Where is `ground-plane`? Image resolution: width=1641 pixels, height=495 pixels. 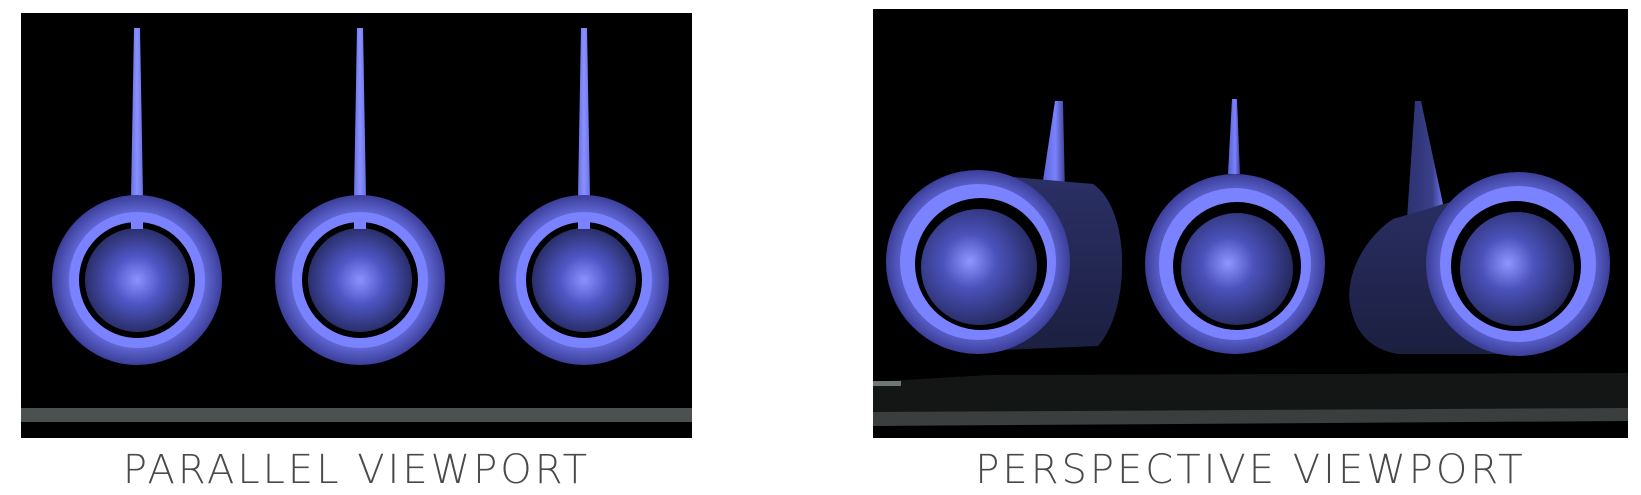
ground-plane is located at coordinates (356, 415).